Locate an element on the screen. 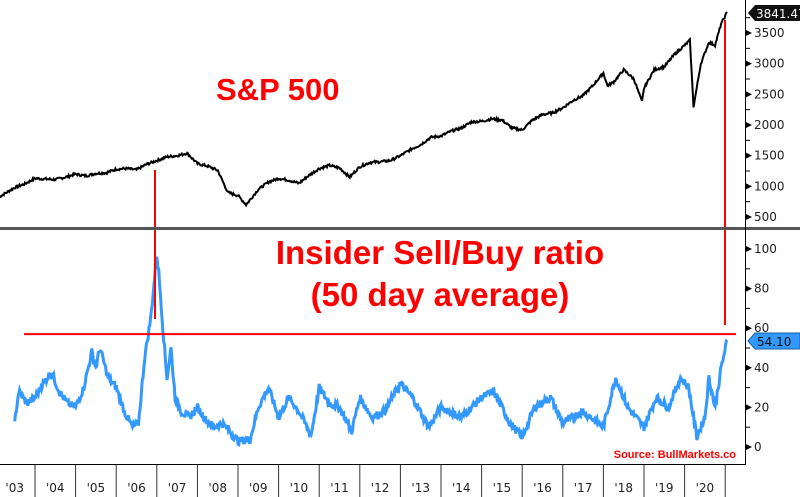 The width and height of the screenshot is (800, 497). insider-last-value-badge: 54.10 is located at coordinates (773, 341).